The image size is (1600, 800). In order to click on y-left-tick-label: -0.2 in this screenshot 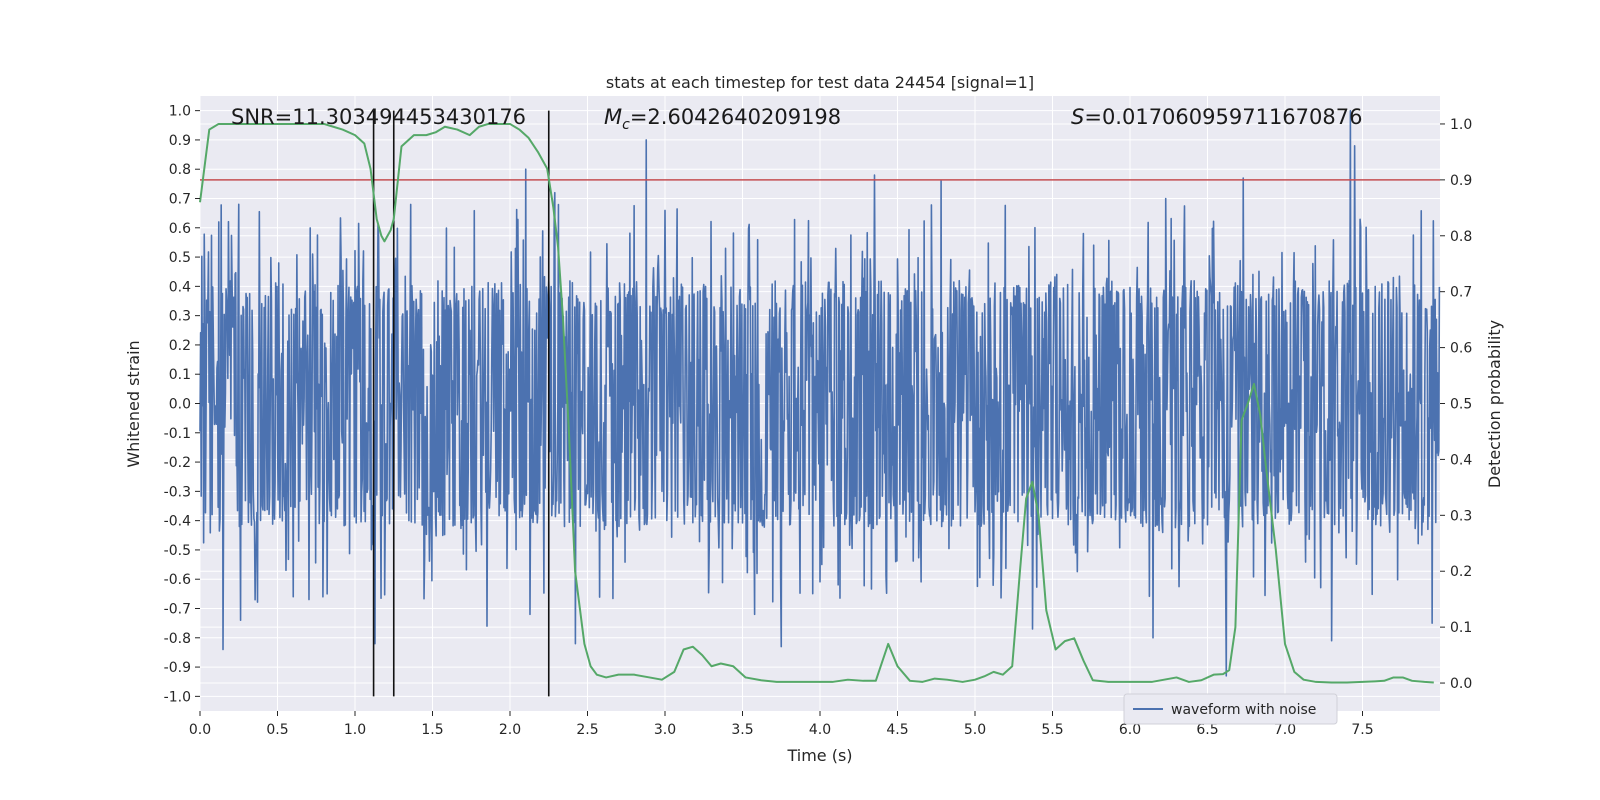, I will do `click(177, 463)`.